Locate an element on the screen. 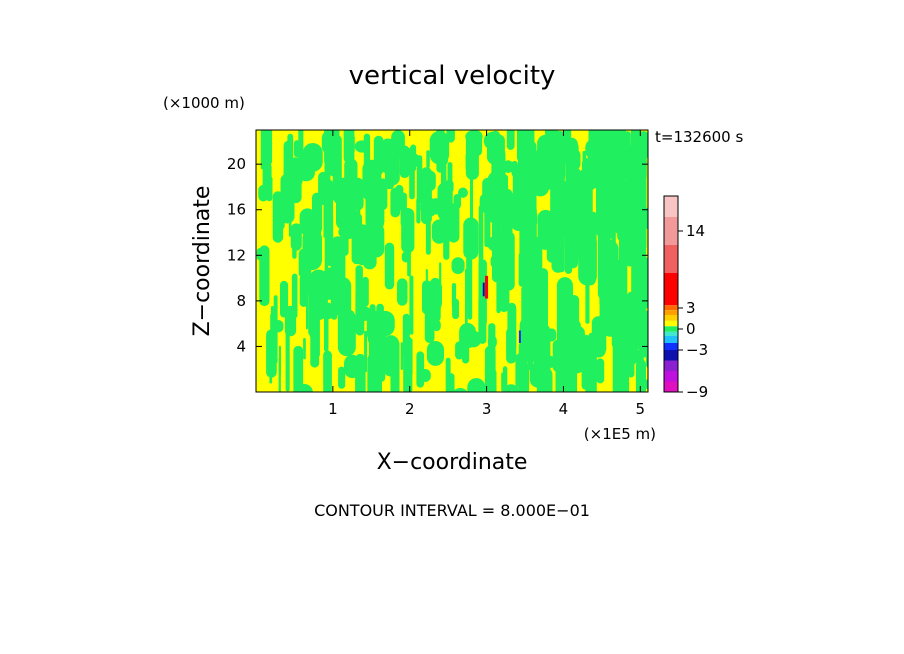 This screenshot has width=904, height=654. y-axis-ticks: 4 8 12 16 20 is located at coordinates (437, 255).